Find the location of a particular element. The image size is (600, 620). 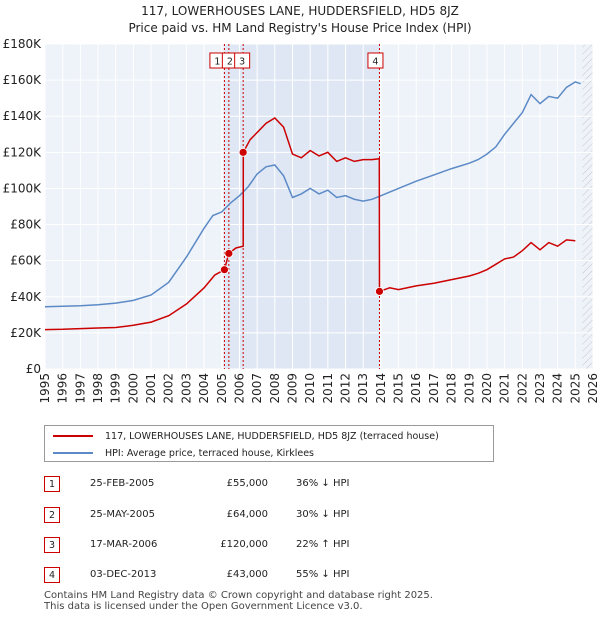

x-tick-label: 2014 is located at coordinates (381, 388).